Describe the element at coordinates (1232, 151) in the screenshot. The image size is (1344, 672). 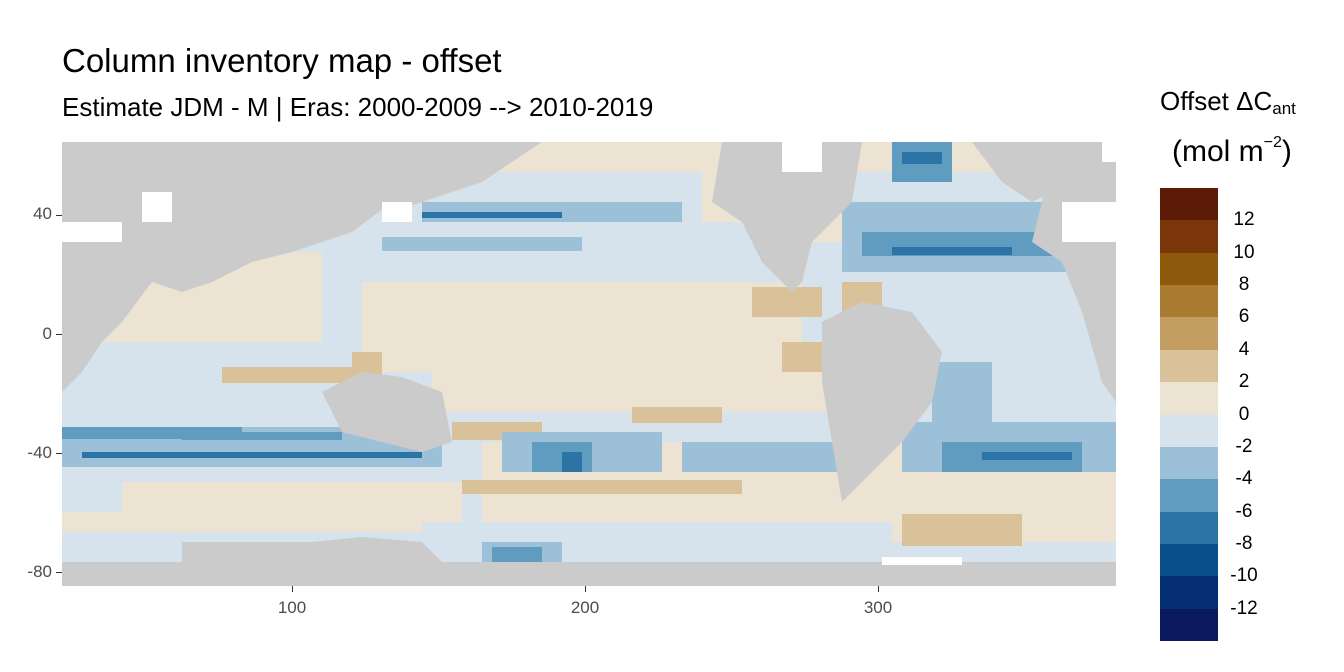
I see `legend-unit: (mol m−2)` at that location.